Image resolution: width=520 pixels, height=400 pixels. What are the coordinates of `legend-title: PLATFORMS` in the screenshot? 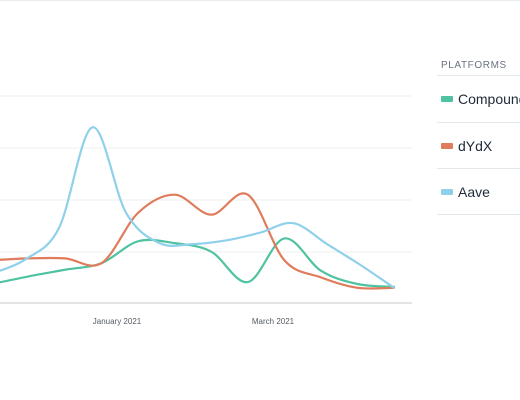 It's located at (478, 64).